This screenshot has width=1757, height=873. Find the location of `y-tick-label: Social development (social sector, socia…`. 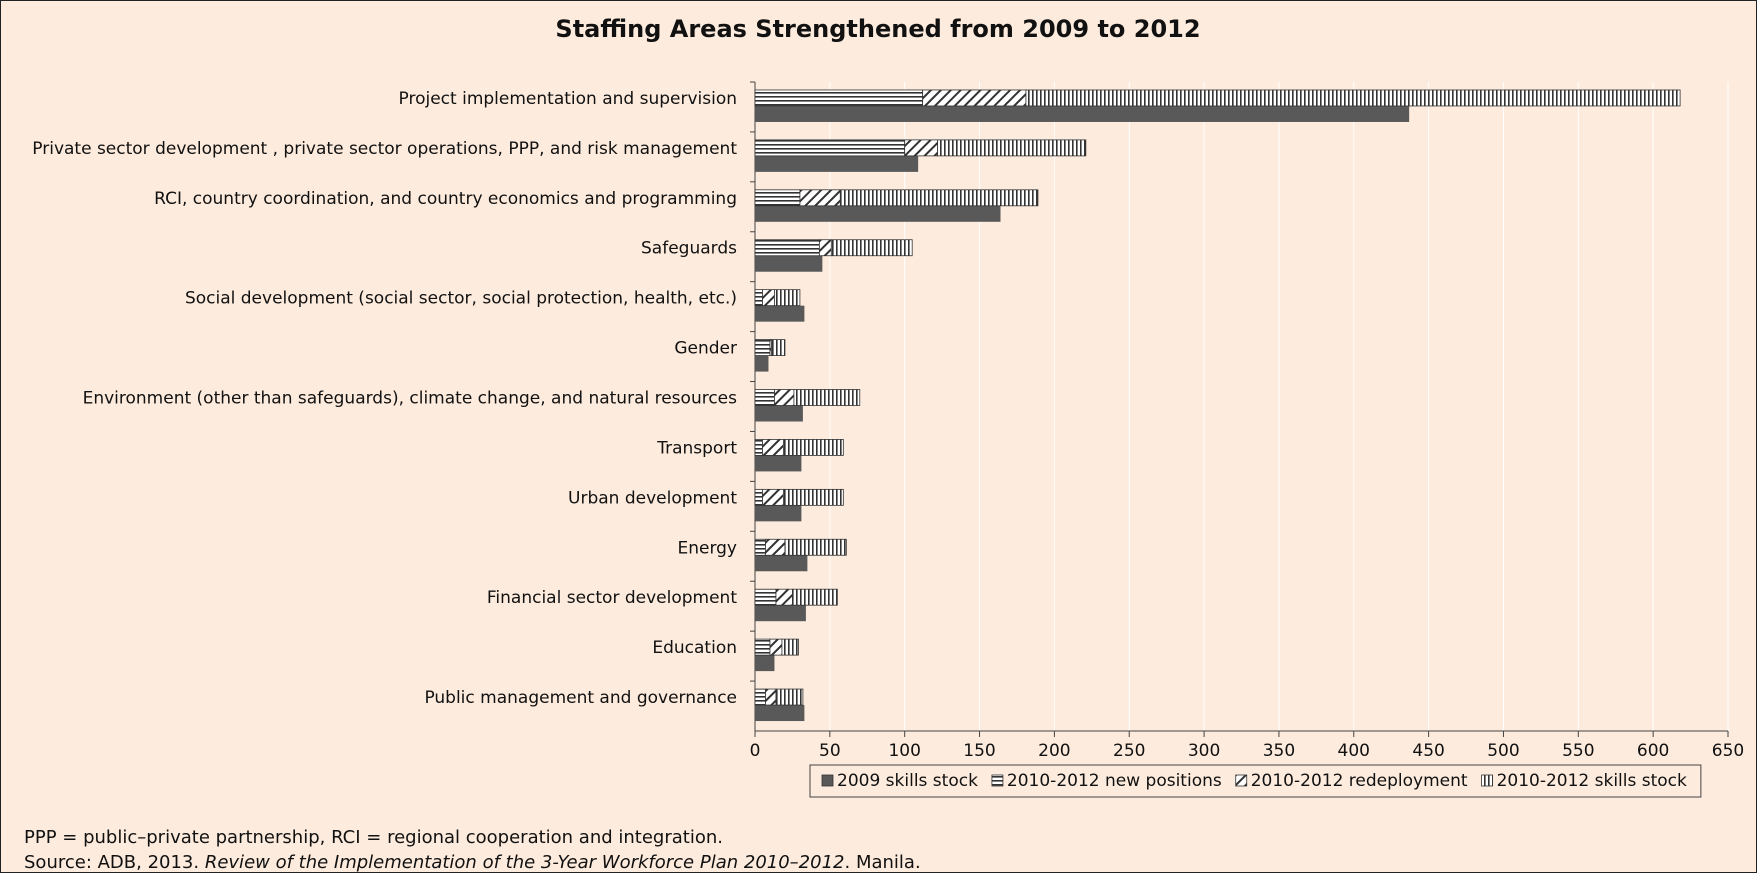

y-tick-label: Social development (social sector, socia… is located at coordinates (461, 299).